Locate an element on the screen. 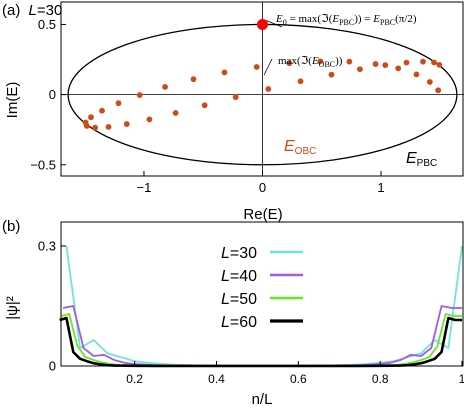 The width and height of the screenshot is (464, 412). legend-label: L=60 is located at coordinates (239, 322).